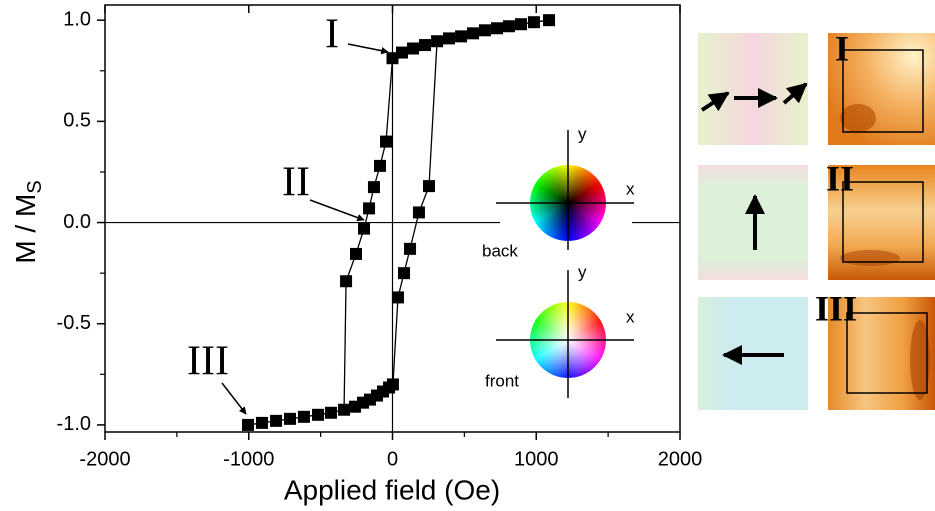 The image size is (935, 511). What do you see at coordinates (25, 229) in the screenshot?
I see `y-axis-label-main: M / M` at bounding box center [25, 229].